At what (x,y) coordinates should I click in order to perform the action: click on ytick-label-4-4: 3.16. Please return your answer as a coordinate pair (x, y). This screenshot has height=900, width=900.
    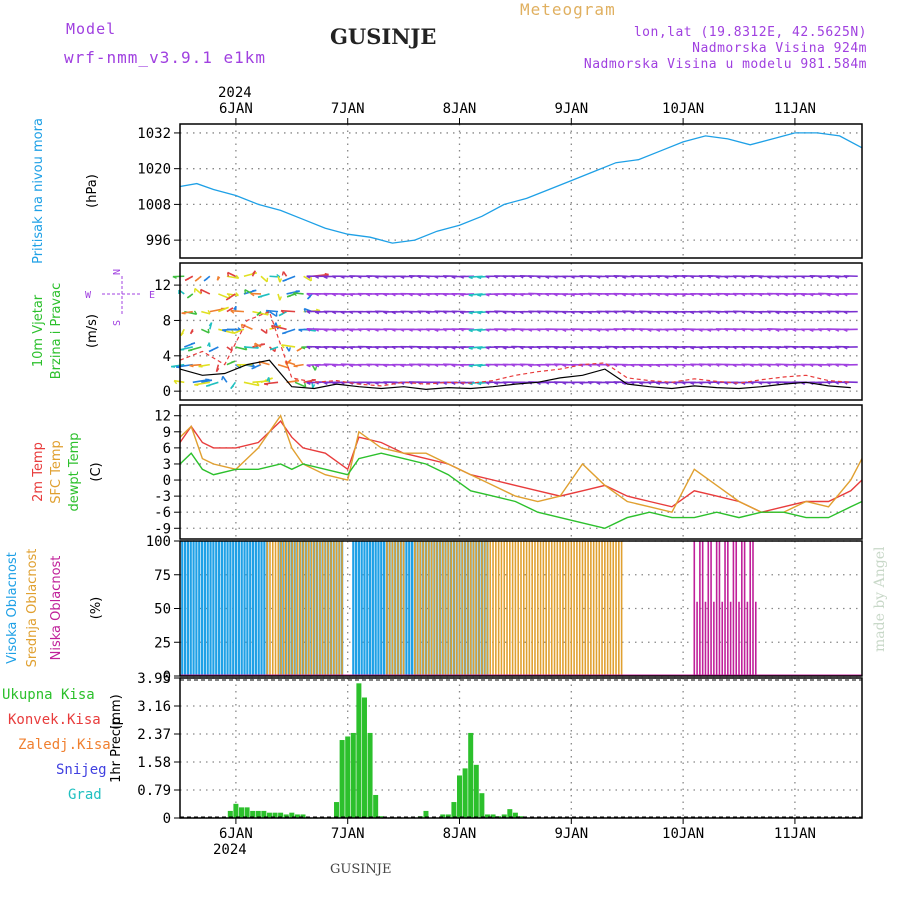
    Looking at the image, I should click on (154, 707).